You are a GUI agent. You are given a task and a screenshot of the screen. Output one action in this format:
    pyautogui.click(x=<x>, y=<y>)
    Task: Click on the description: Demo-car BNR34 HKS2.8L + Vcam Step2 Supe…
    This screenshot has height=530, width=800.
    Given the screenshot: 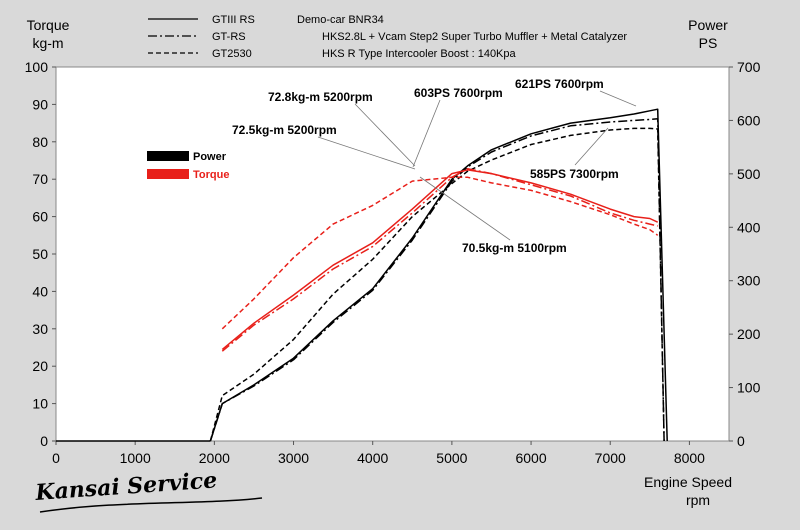 What is the action you would take?
    pyautogui.click(x=462, y=37)
    